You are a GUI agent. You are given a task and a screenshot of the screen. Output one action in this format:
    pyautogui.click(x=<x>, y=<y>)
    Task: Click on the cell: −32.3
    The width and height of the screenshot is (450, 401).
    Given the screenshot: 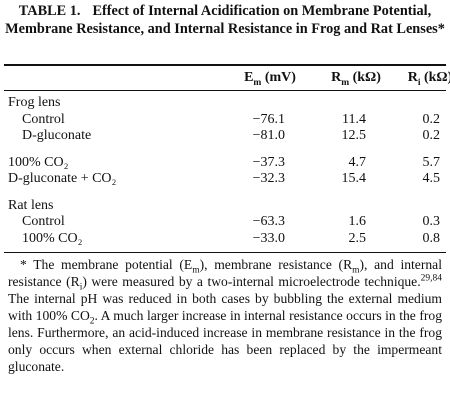 What is the action you would take?
    pyautogui.click(x=268, y=178)
    